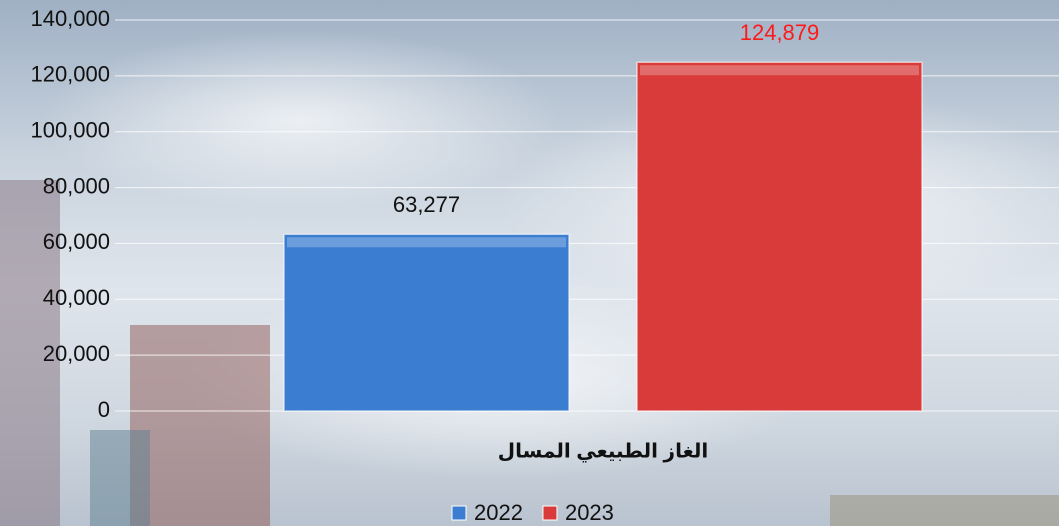 This screenshot has height=526, width=1059. I want to click on legend-label: 2023, so click(589, 512).